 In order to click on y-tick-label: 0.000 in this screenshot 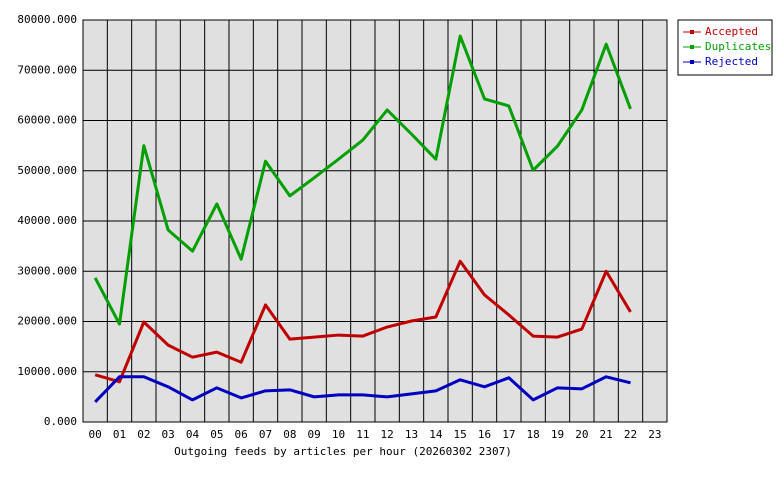, I will do `click(60, 421)`.